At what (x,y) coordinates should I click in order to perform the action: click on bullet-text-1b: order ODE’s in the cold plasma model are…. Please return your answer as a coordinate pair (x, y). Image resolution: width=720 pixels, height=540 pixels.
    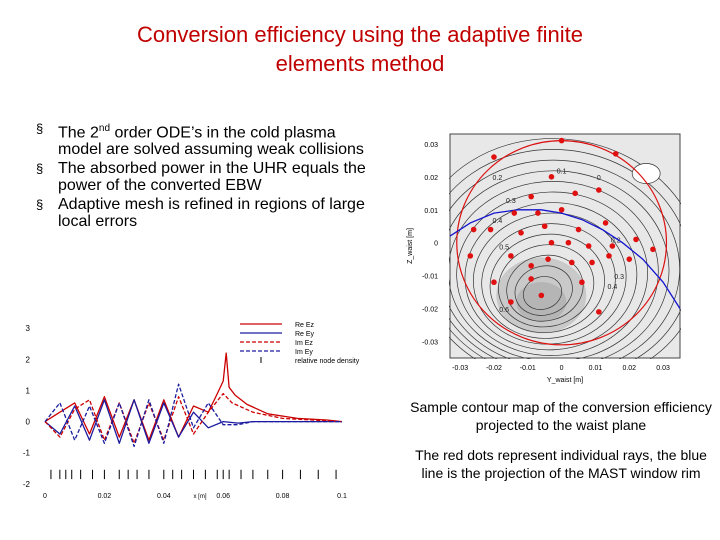
    Looking at the image, I should click on (211, 141).